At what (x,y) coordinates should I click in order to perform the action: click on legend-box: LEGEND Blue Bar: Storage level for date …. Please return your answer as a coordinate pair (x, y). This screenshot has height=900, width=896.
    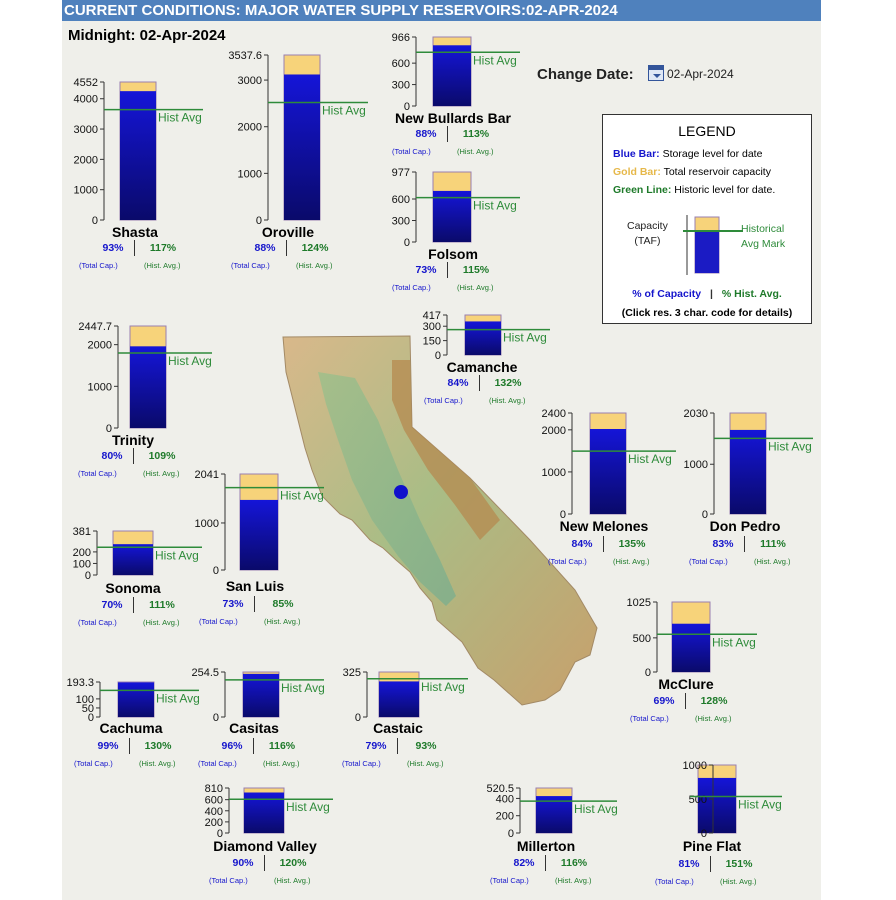
    Looking at the image, I should click on (707, 219).